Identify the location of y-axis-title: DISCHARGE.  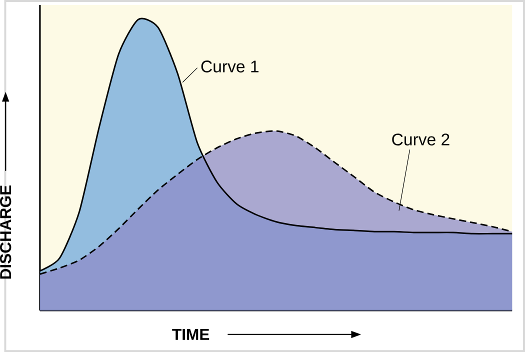
(6, 232).